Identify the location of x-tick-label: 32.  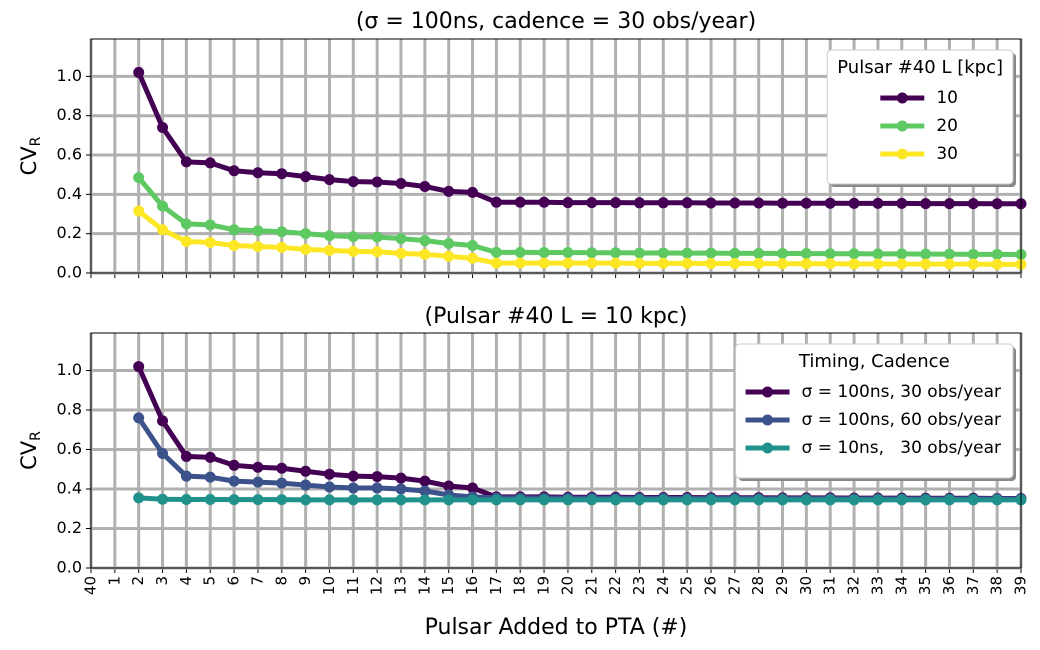
(854, 585).